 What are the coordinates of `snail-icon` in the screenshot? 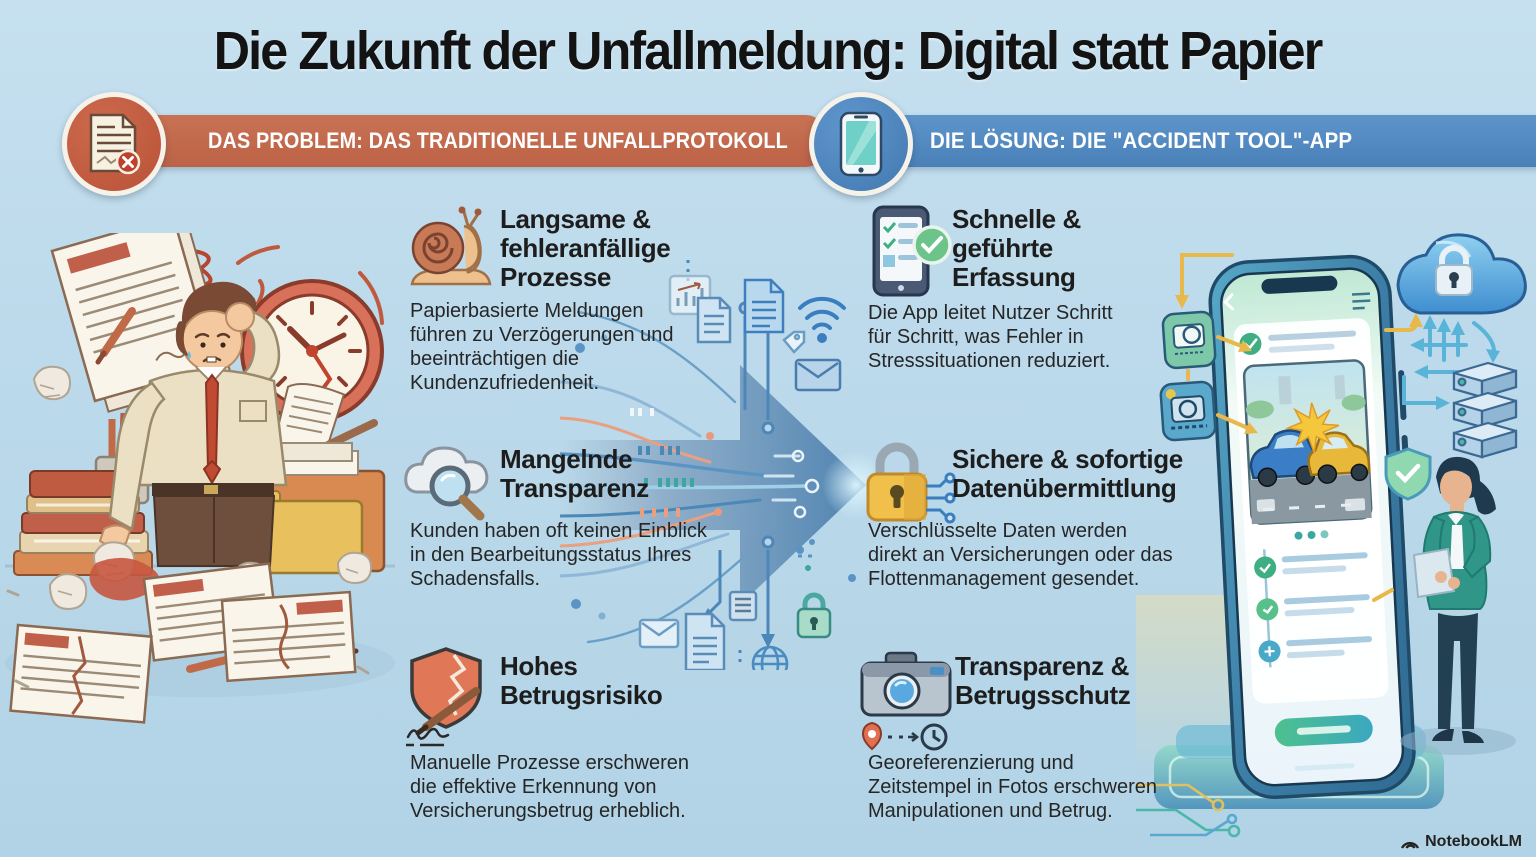 It's located at (451, 246).